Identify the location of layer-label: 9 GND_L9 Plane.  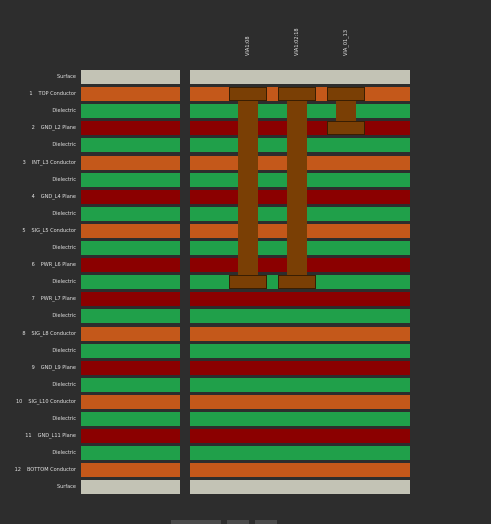
(38, 368).